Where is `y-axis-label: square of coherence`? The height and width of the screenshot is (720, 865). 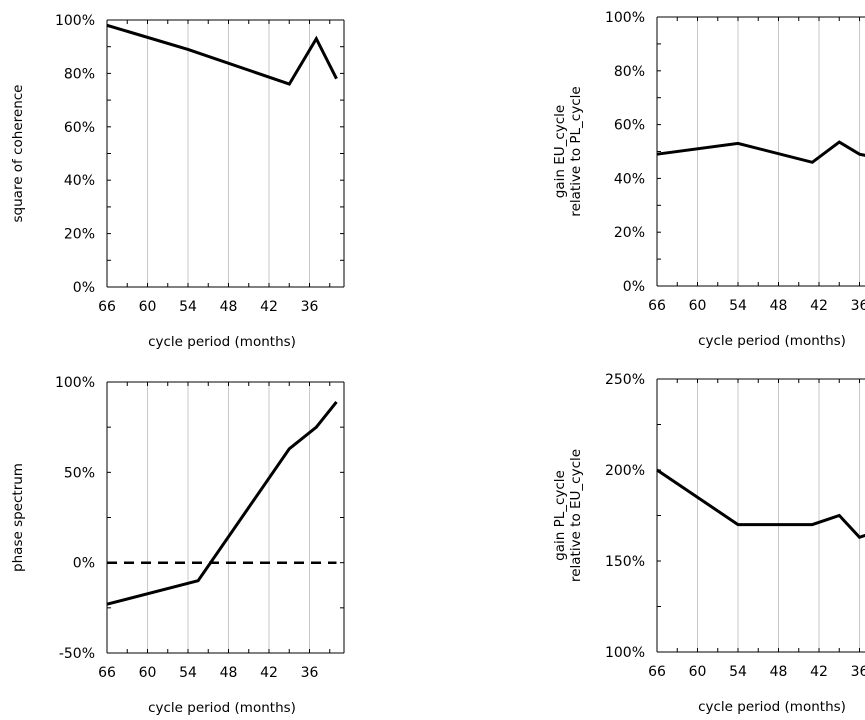
y-axis-label: square of coherence is located at coordinates (18, 154).